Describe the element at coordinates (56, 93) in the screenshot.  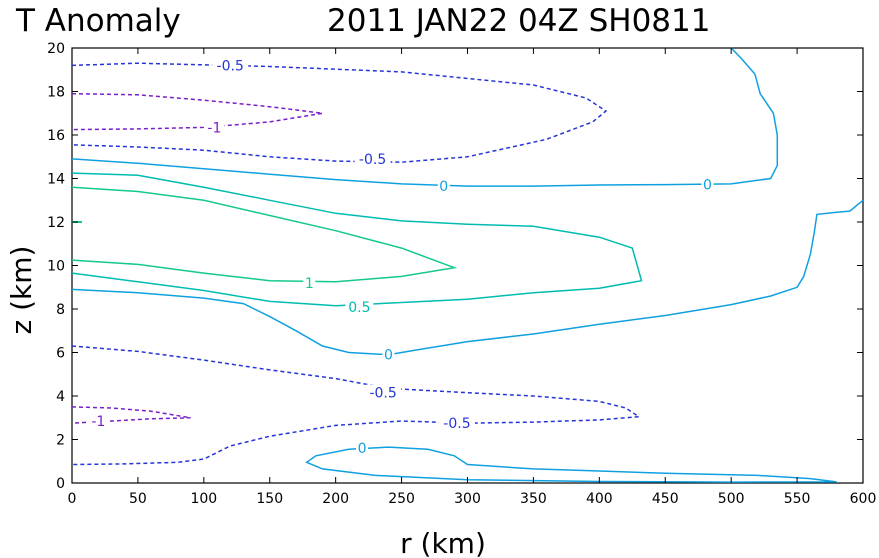
I see `y-tick-label: 18` at that location.